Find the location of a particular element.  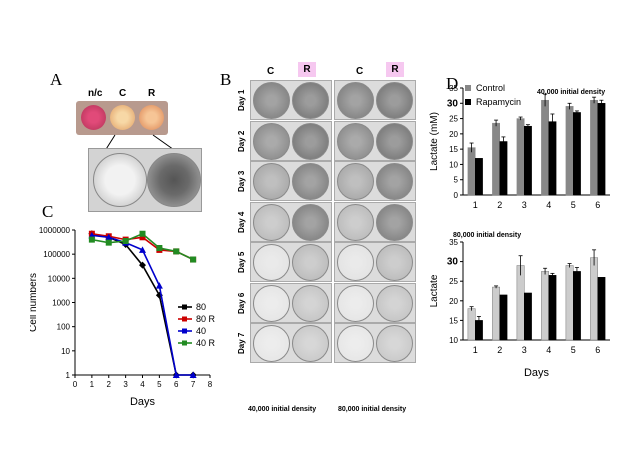

y-tick-label: 1 is located at coordinates (68, 375).